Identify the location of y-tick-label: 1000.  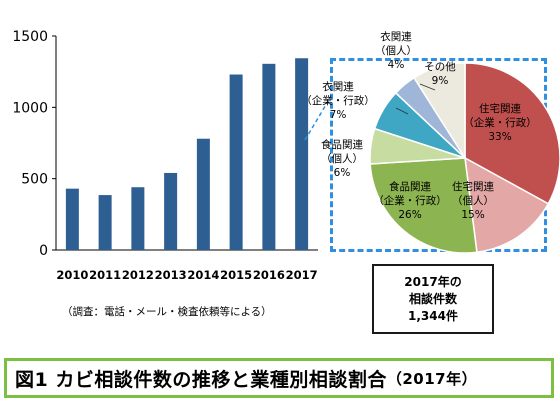
(30, 108).